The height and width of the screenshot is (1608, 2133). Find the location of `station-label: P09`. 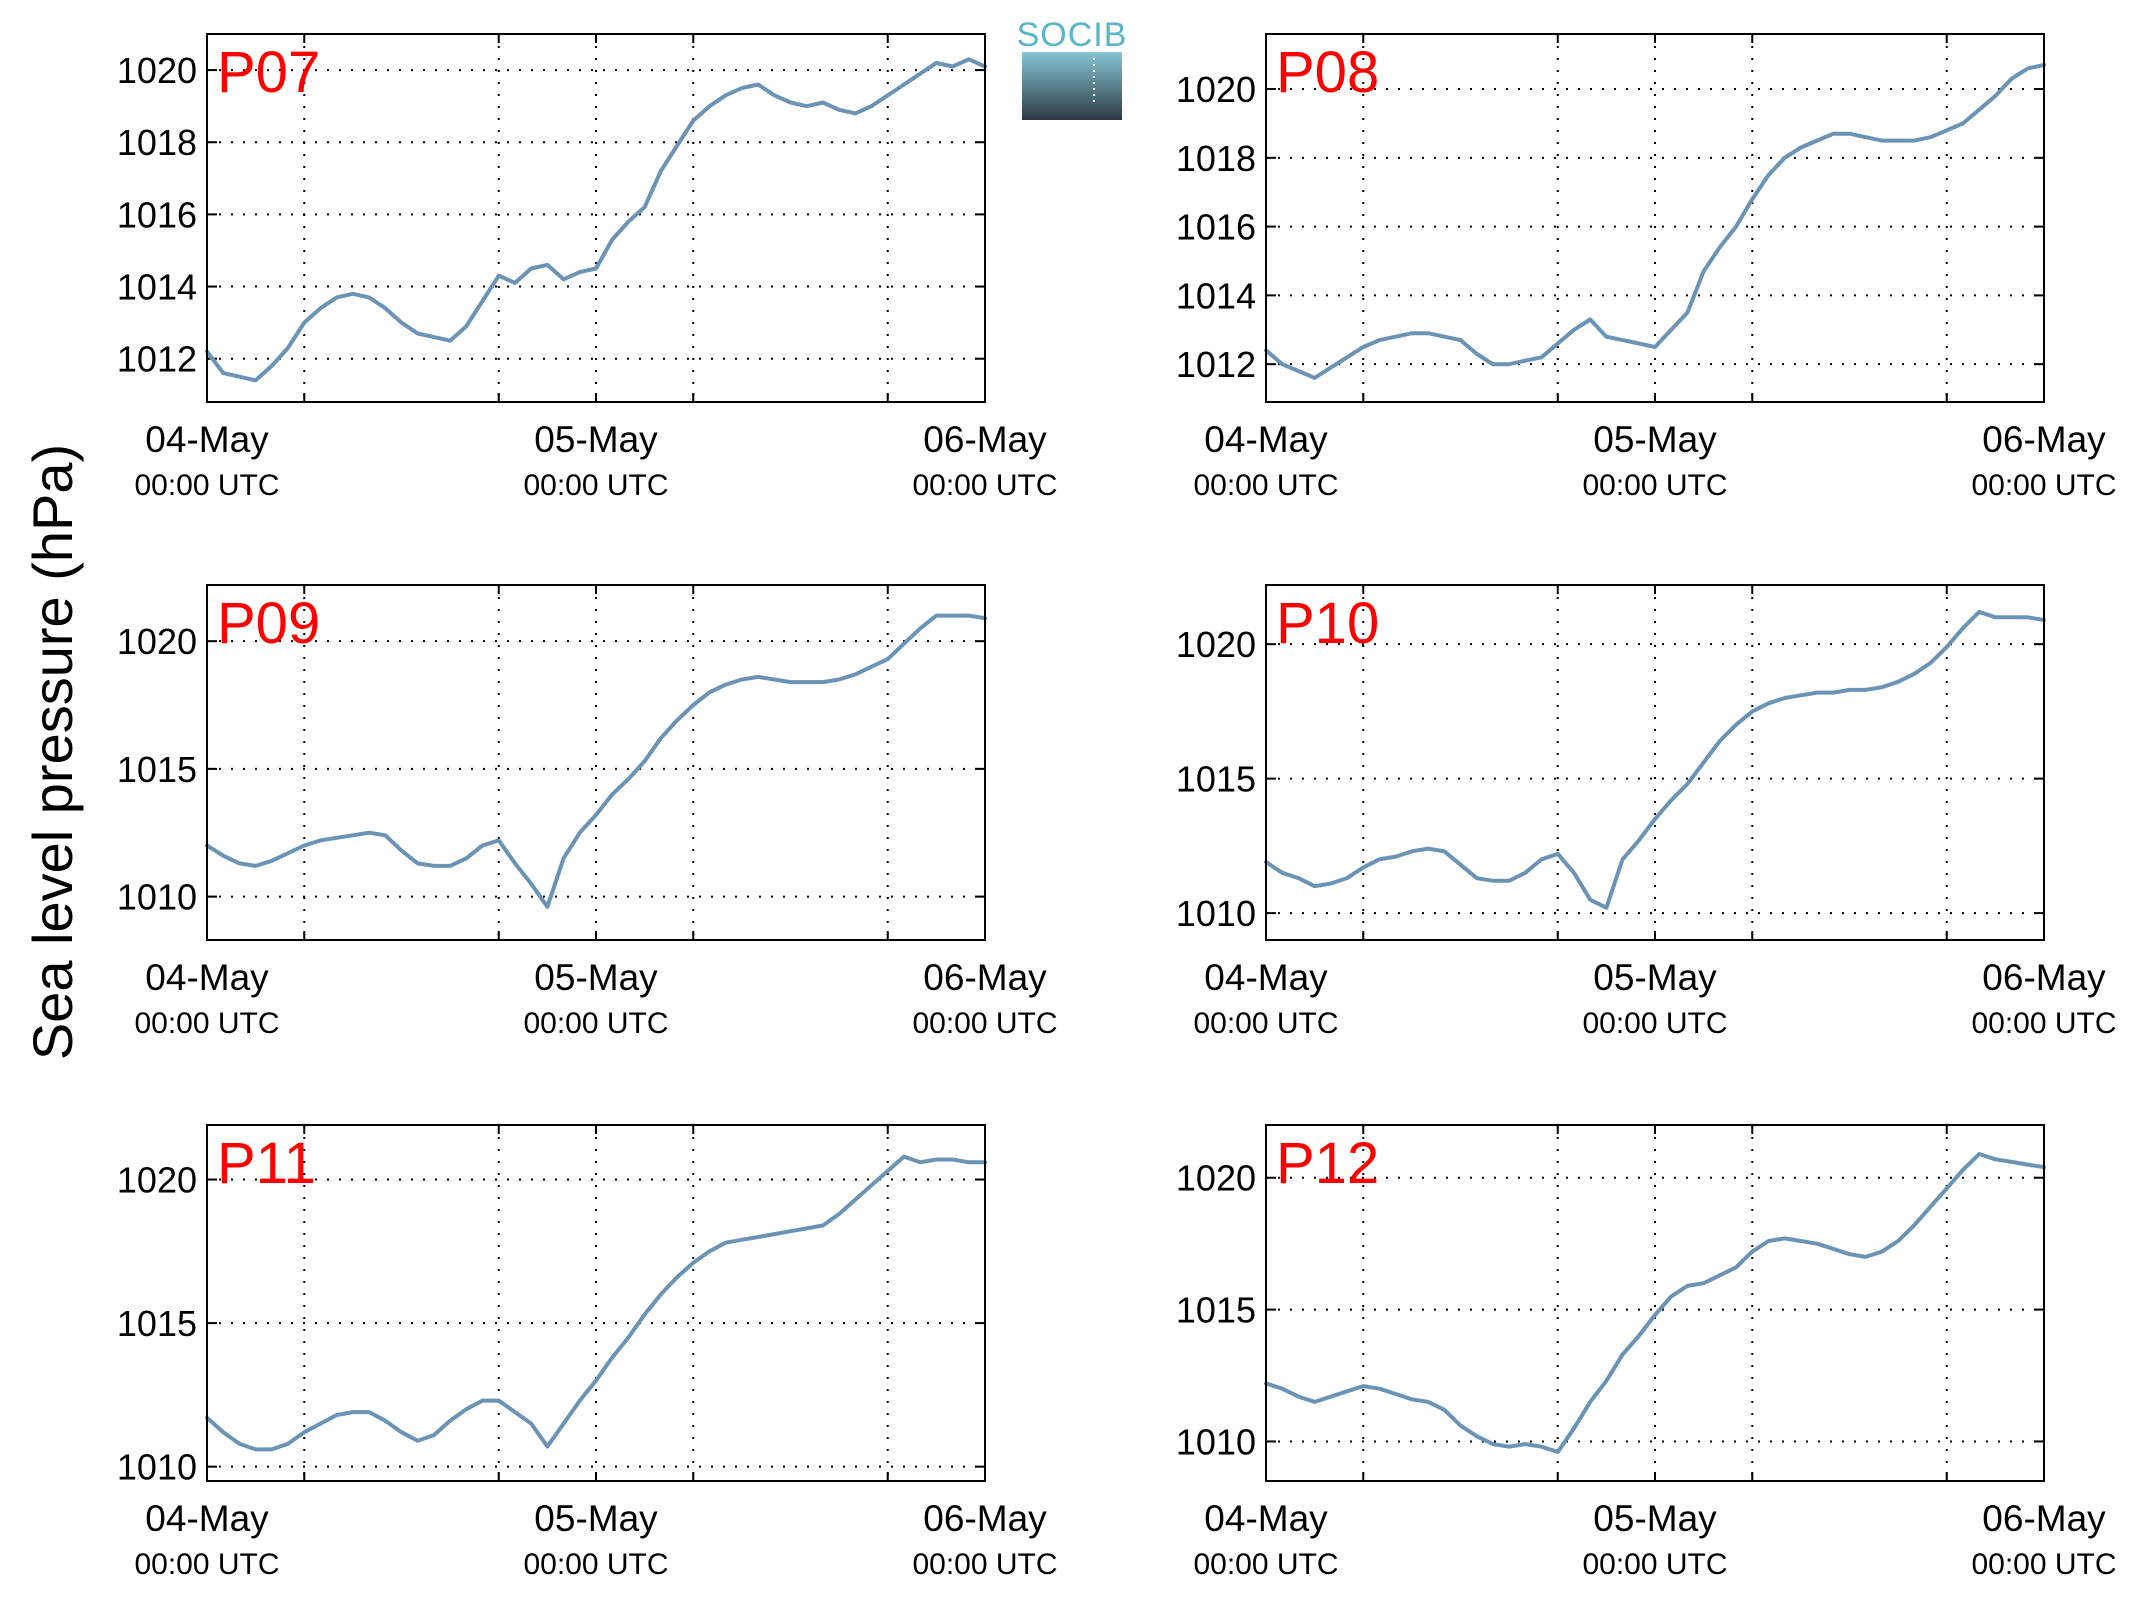

station-label: P09 is located at coordinates (268, 623).